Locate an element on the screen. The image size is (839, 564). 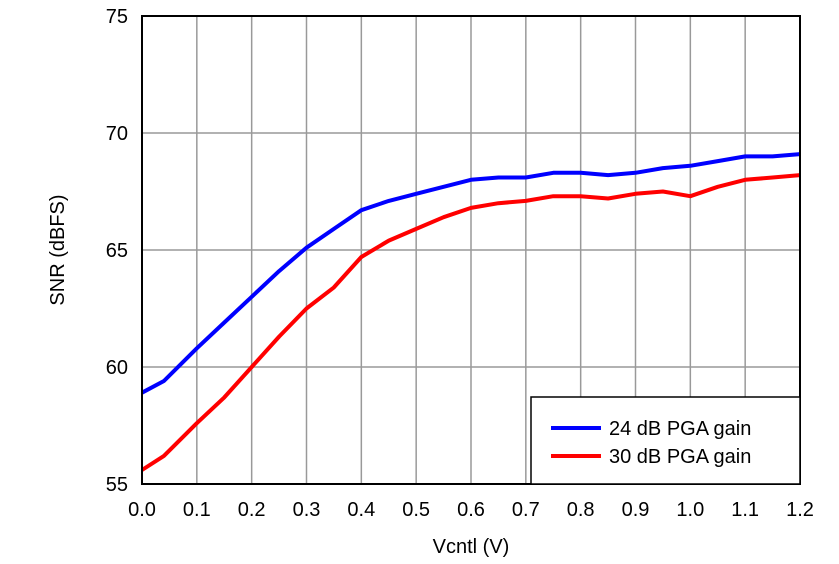
x-tick-label: 0.1 is located at coordinates (197, 510).